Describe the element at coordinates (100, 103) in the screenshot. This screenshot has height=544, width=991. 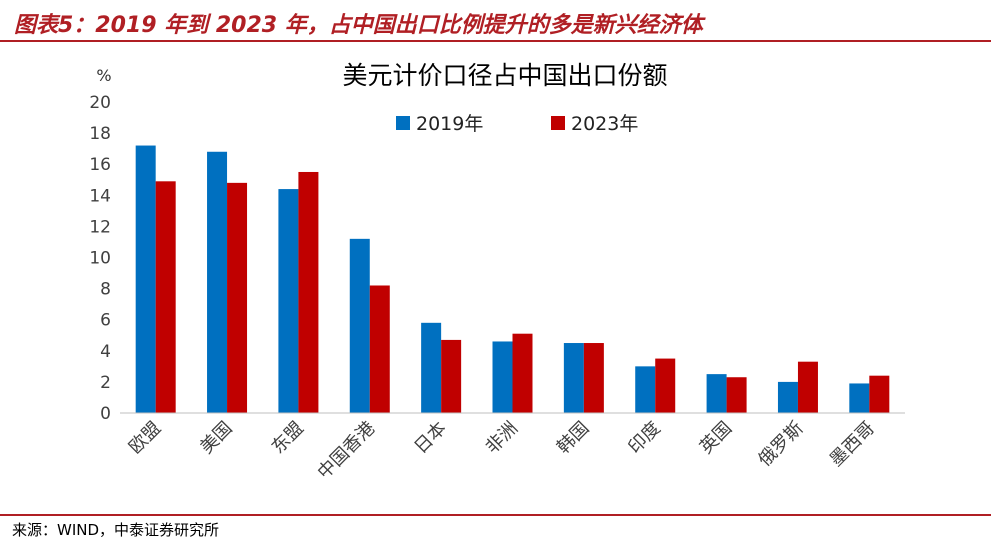
I see `y-tick-label: 20` at that location.